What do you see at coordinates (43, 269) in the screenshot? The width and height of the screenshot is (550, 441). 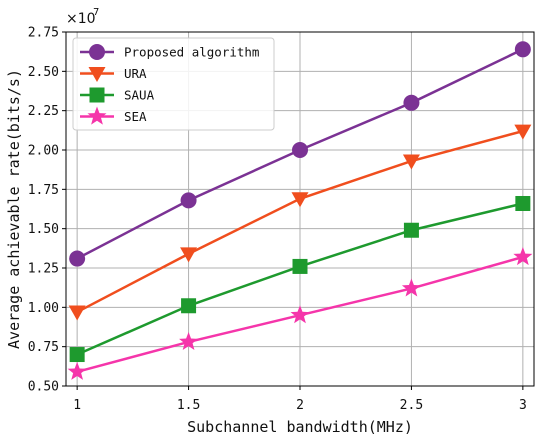 I see `y-tick-label: 1.25` at bounding box center [43, 269].